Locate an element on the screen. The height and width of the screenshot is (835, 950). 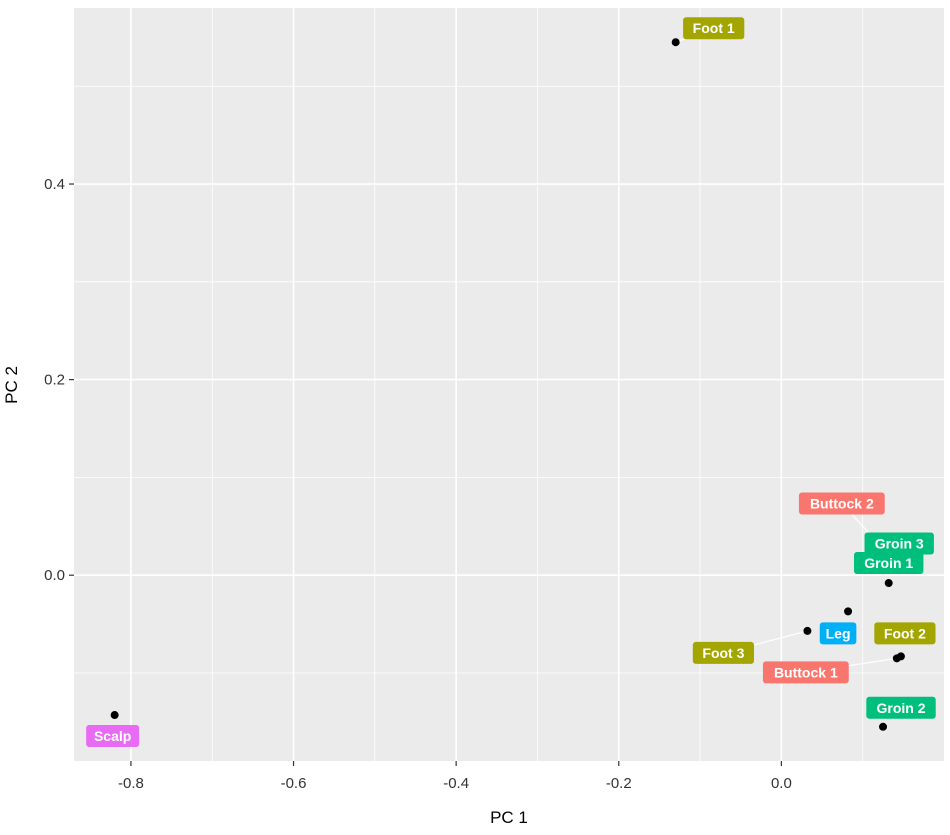
label-text-groin-1: Groin 1 is located at coordinates (888, 563).